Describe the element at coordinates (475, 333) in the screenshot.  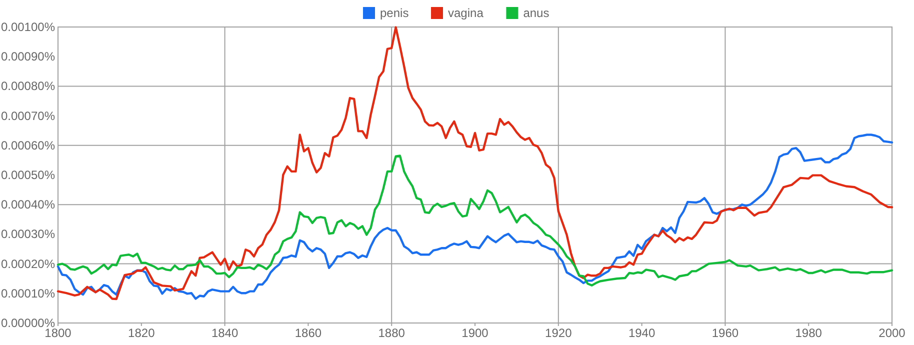
I see `x-tick-label: 1900` at that location.